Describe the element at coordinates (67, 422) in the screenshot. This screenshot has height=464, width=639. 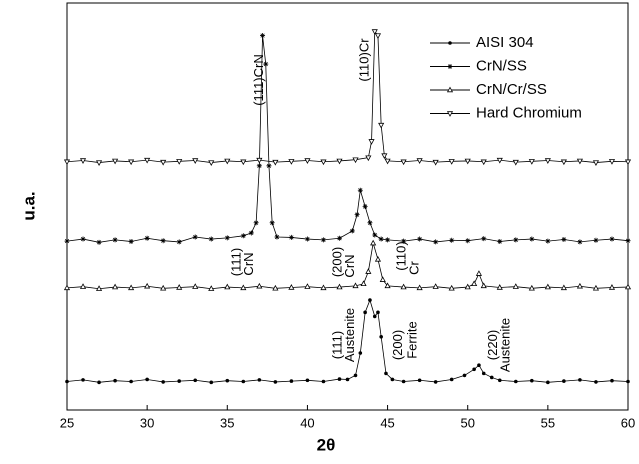
I see `x-tick-label: 25` at that location.